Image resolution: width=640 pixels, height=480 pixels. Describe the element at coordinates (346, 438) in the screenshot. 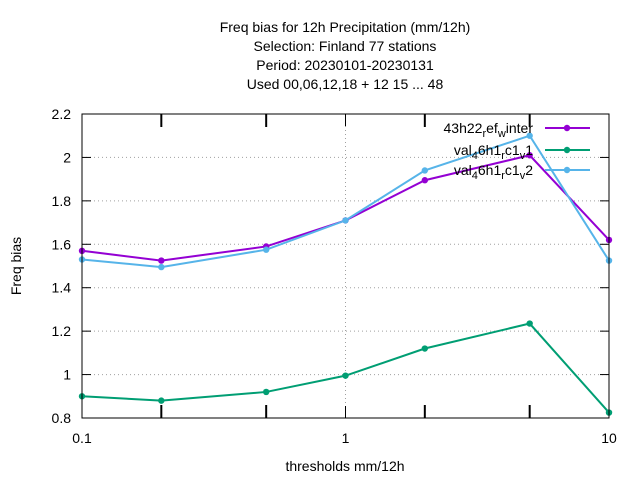

I see `x-tick-label: 1` at that location.